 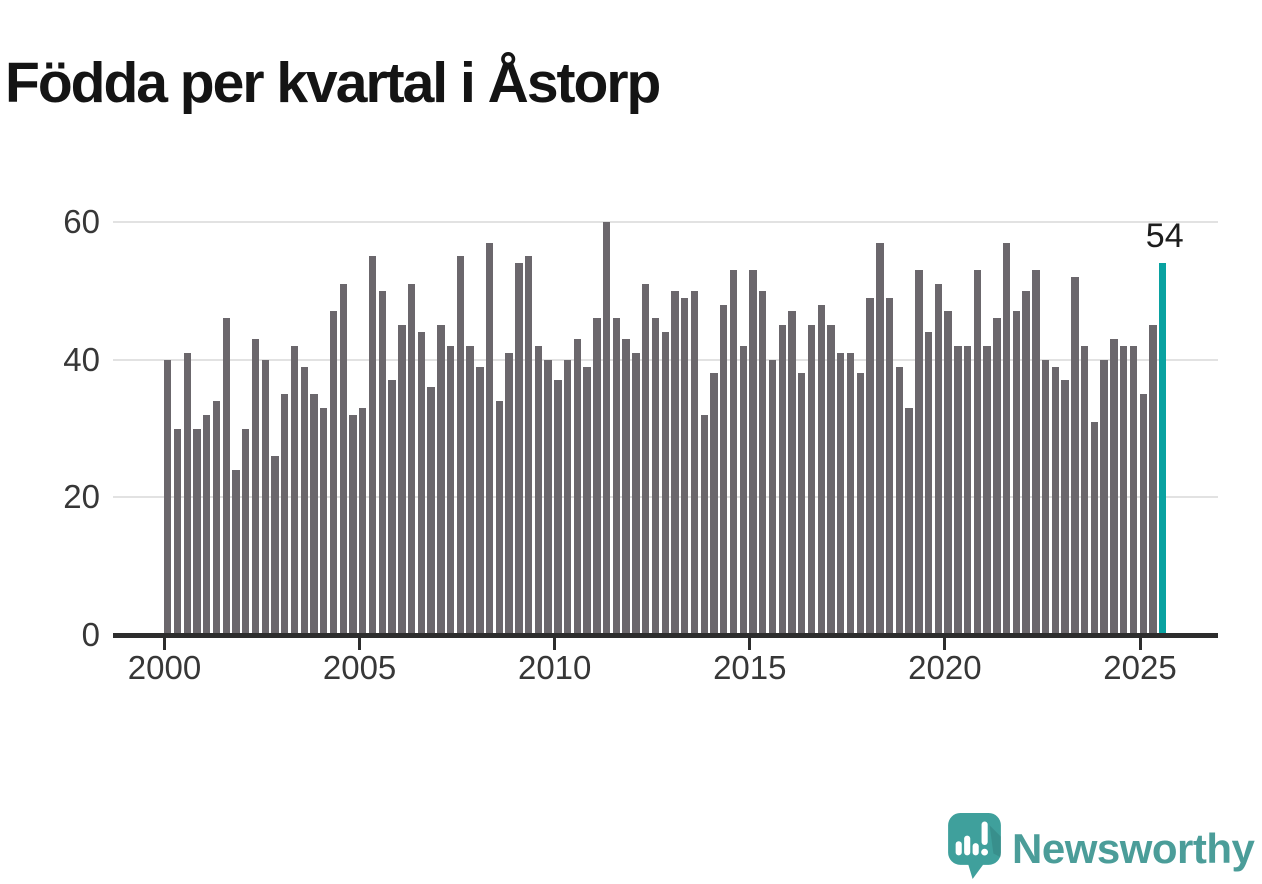 What do you see at coordinates (1140, 644) in the screenshot?
I see `x-tick-2025` at bounding box center [1140, 644].